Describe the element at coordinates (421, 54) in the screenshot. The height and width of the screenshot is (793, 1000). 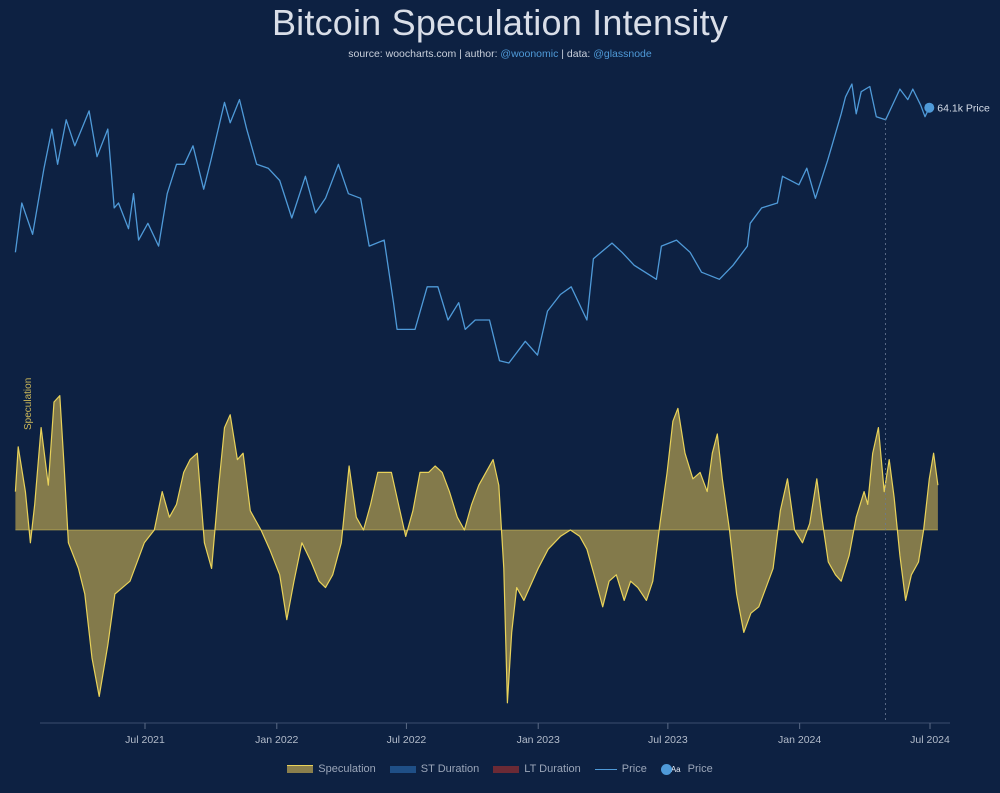
I see `source-value: woocharts.com` at that location.